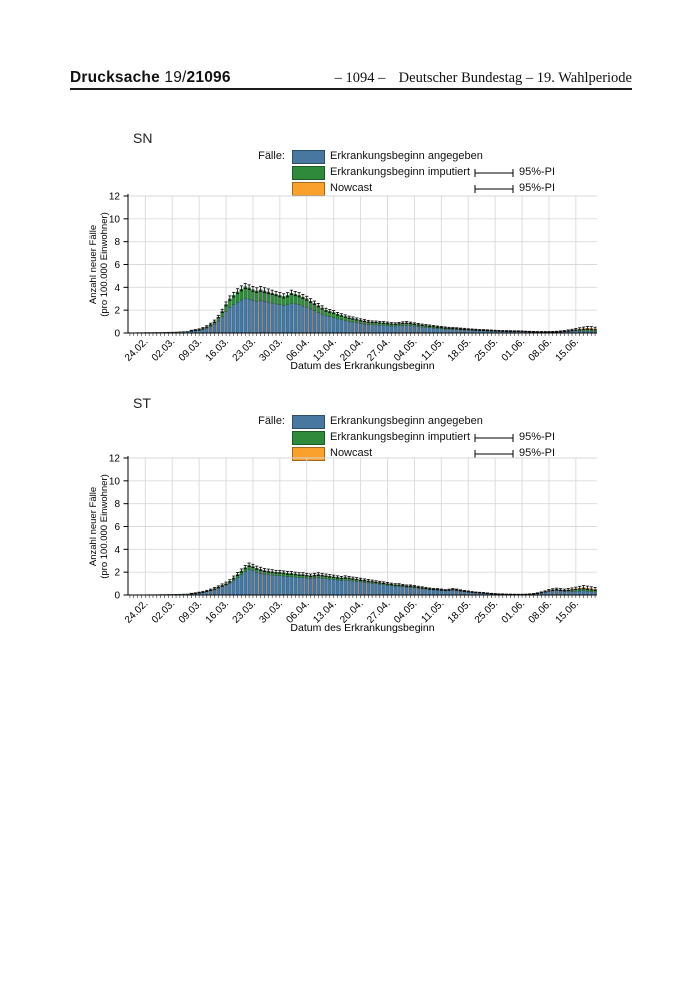 This screenshot has width=700, height=990. Describe the element at coordinates (115, 77) in the screenshot. I see `doc-label: Drucksache` at that location.